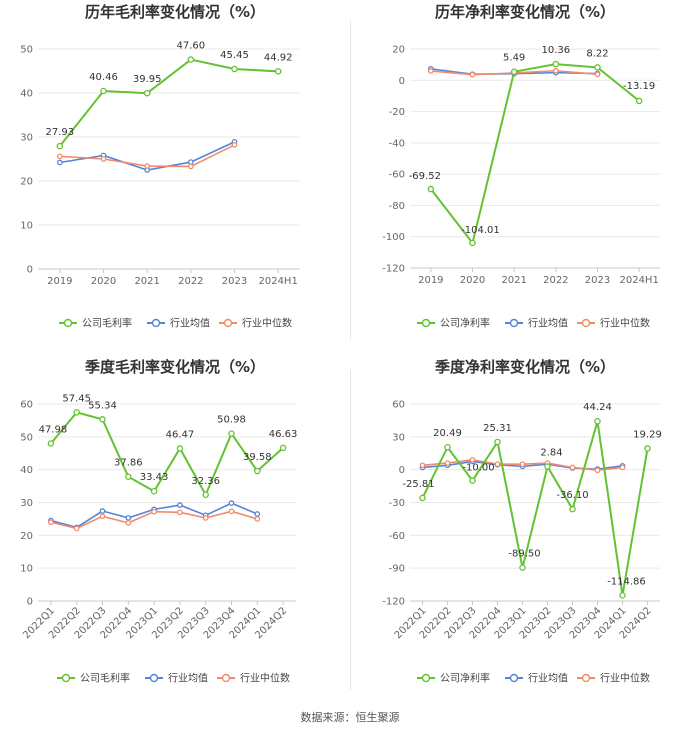 The width and height of the screenshot is (700, 734). Describe the element at coordinates (551, 453) in the screenshot. I see `data-label: 2.84` at that location.